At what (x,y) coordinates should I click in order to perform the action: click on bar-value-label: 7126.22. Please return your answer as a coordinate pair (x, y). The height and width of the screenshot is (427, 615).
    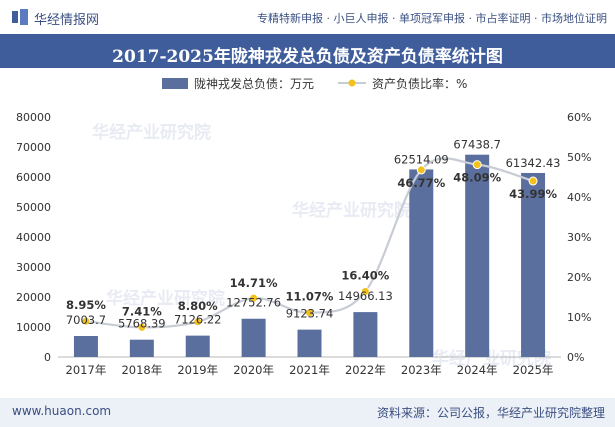
    Looking at the image, I should click on (198, 320).